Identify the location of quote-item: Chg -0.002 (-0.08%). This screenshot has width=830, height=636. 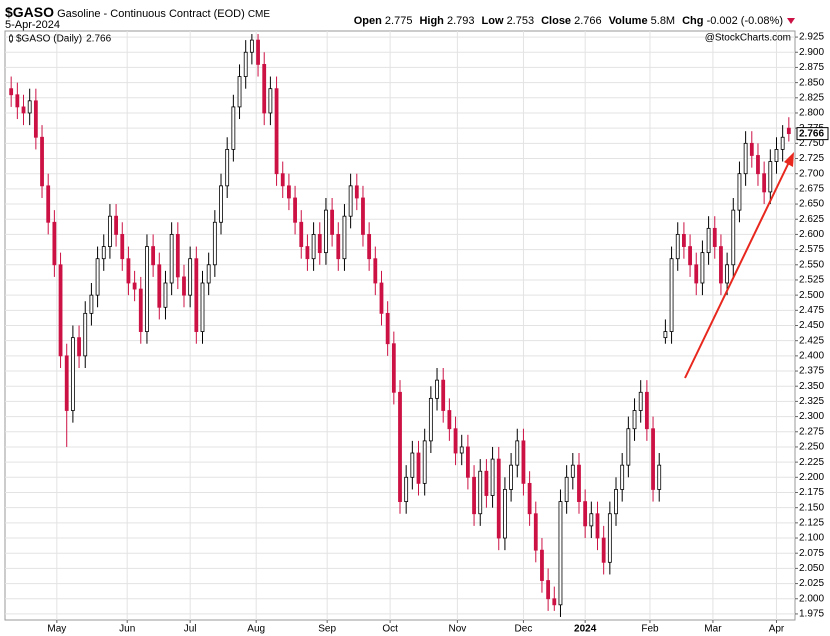
(732, 21).